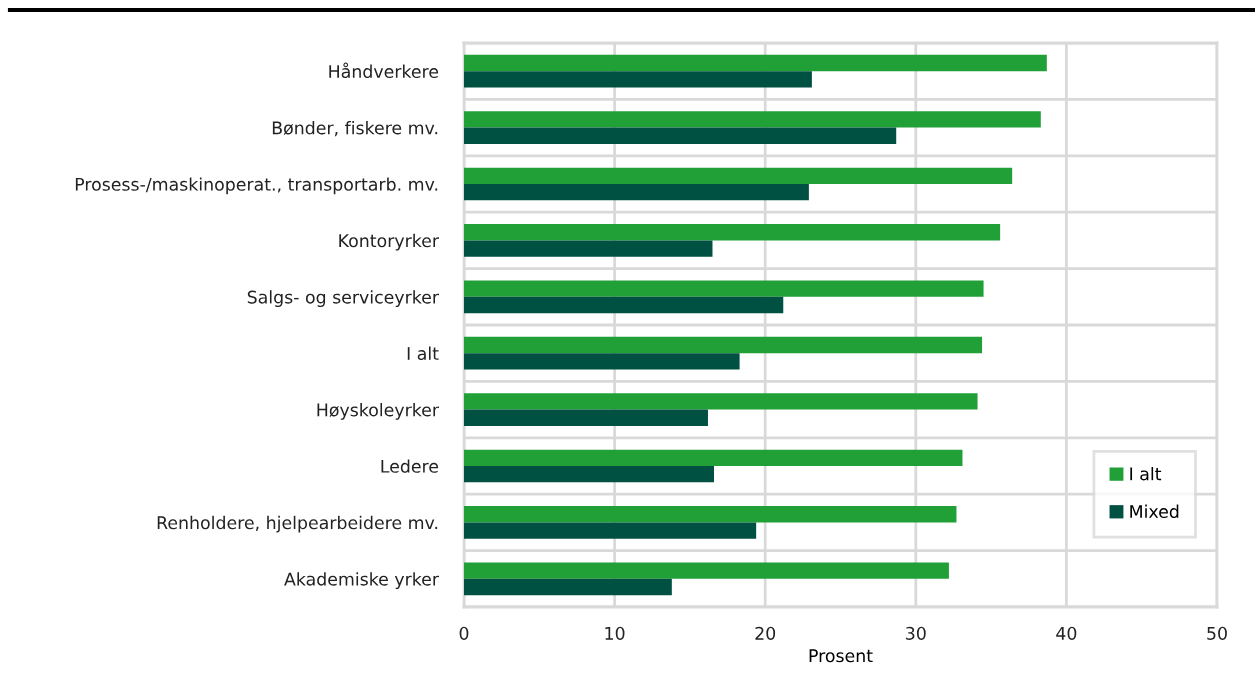 The height and width of the screenshot is (675, 1255). Describe the element at coordinates (378, 411) in the screenshot. I see `y-tick-label: Høyskoleyrker` at that location.